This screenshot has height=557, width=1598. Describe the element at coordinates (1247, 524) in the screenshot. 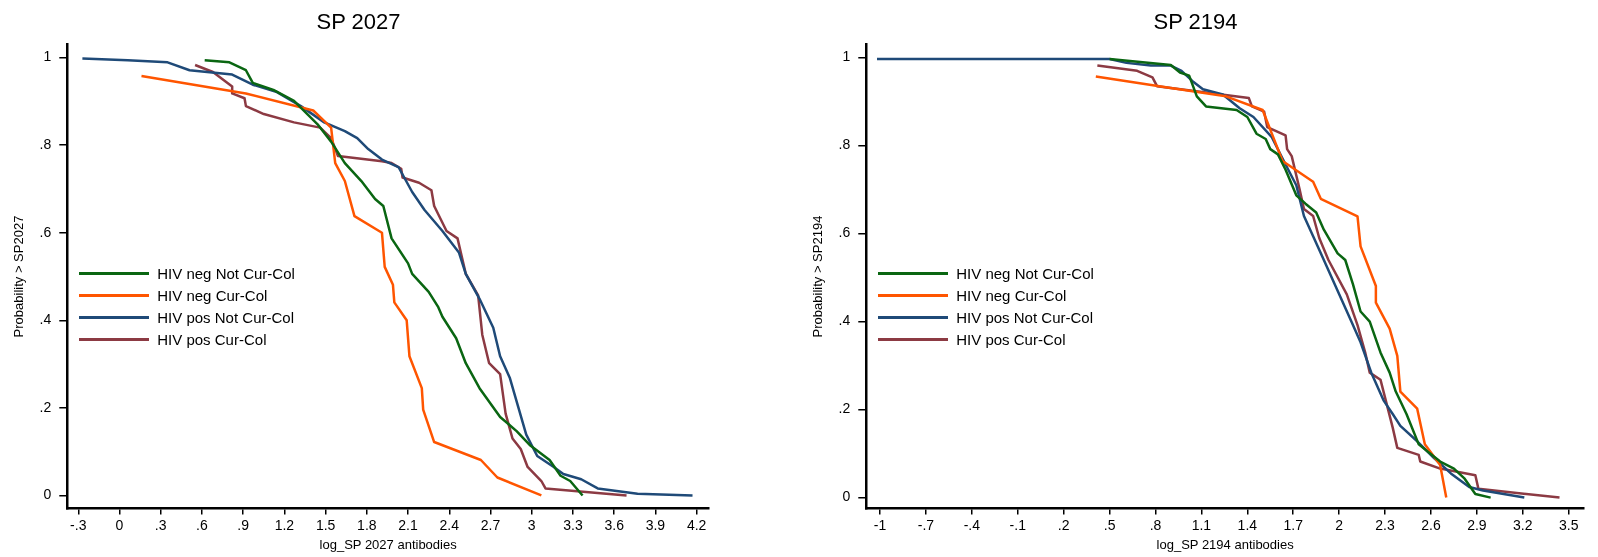

I see `x-tick-label: 1.4` at that location.